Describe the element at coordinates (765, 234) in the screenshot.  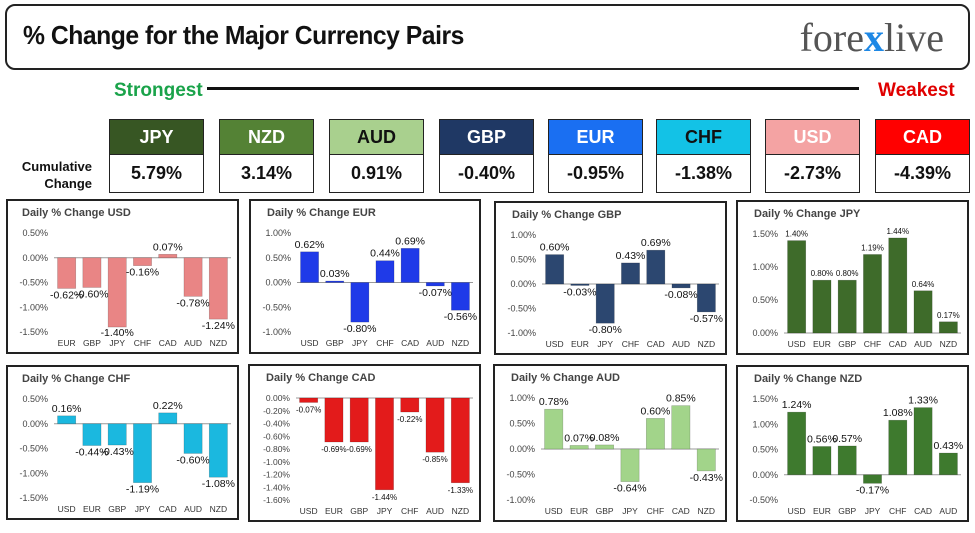
I see `y-tick-label: 1.50%` at that location.